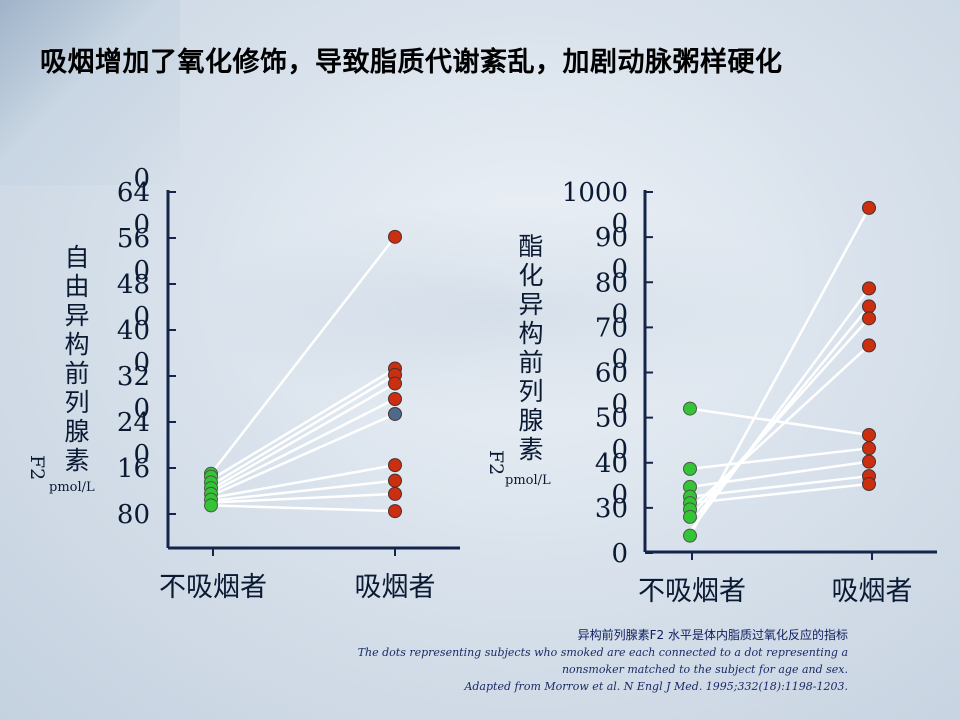 The image size is (960, 720). Describe the element at coordinates (528, 480) in the screenshot. I see `right-unit: pmol/L` at that location.